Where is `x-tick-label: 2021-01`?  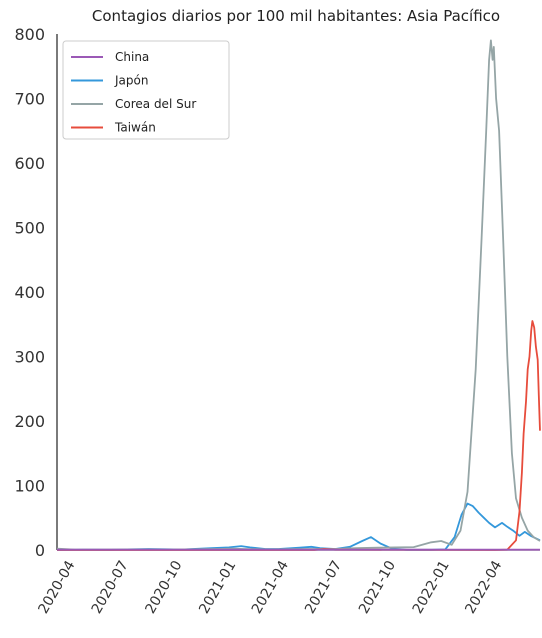
x-tick-label: 2021-01 is located at coordinates (217, 587).